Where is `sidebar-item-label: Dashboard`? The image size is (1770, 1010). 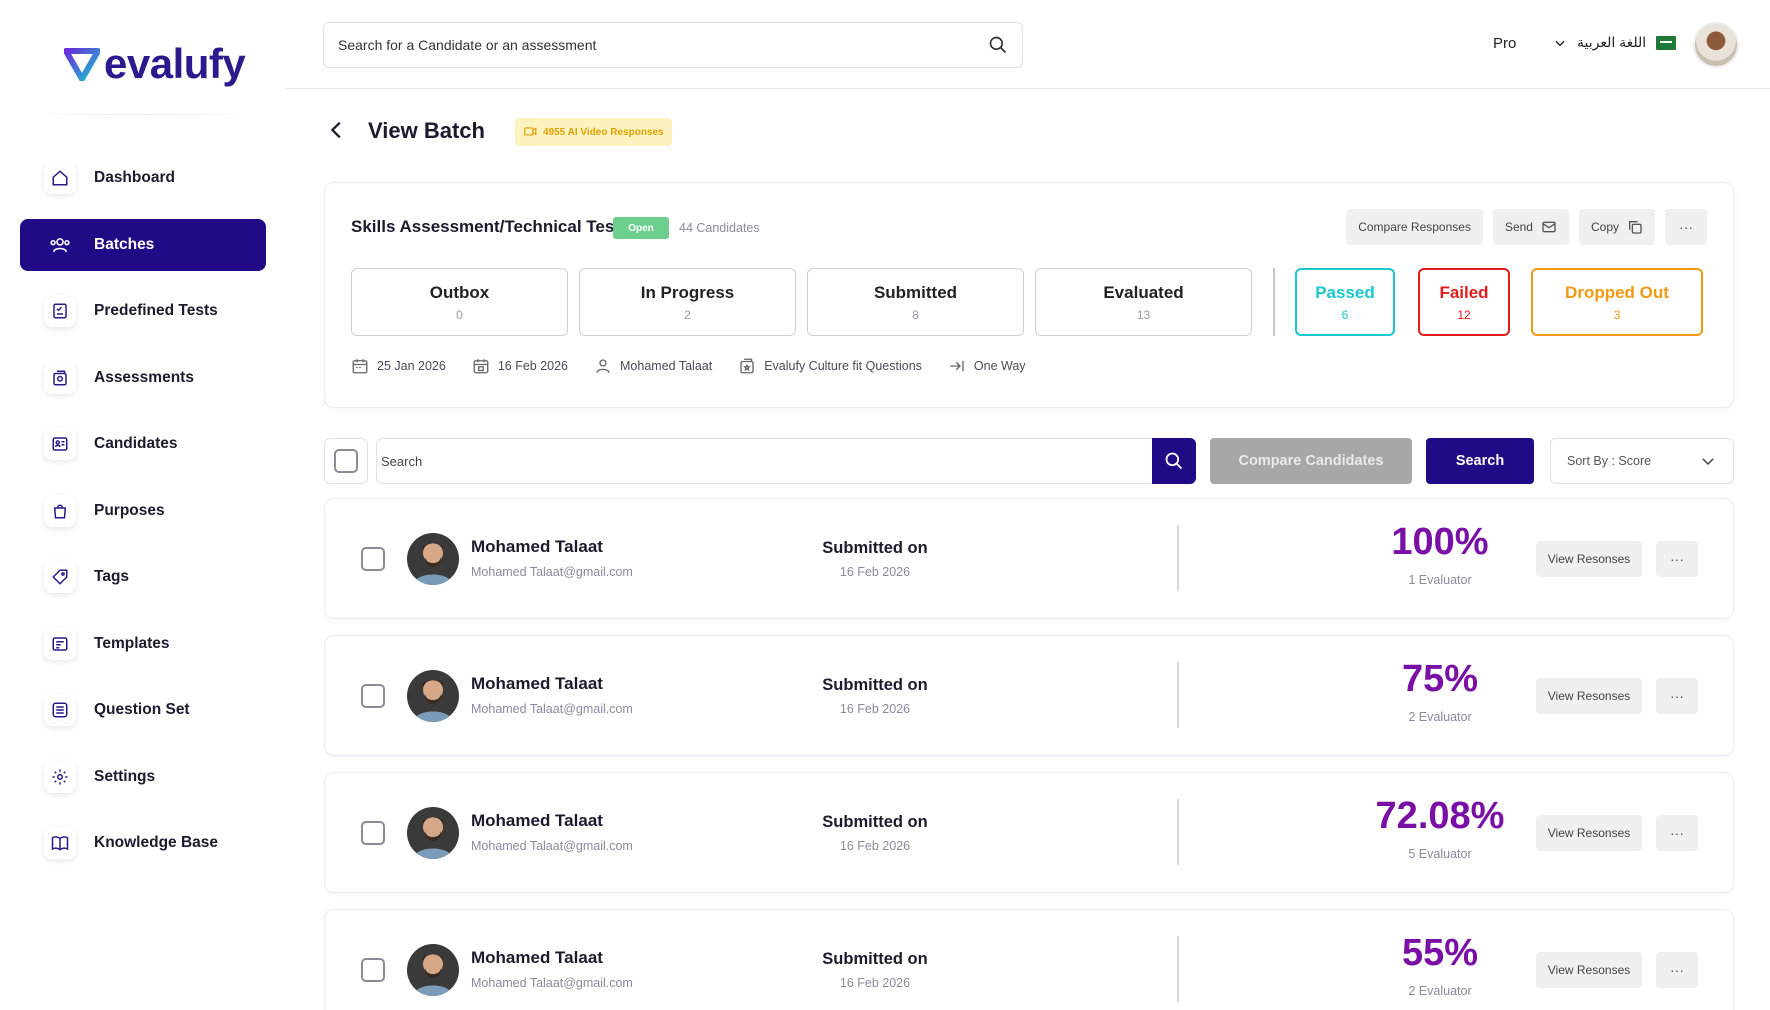 sidebar-item-label: Dashboard is located at coordinates (134, 177).